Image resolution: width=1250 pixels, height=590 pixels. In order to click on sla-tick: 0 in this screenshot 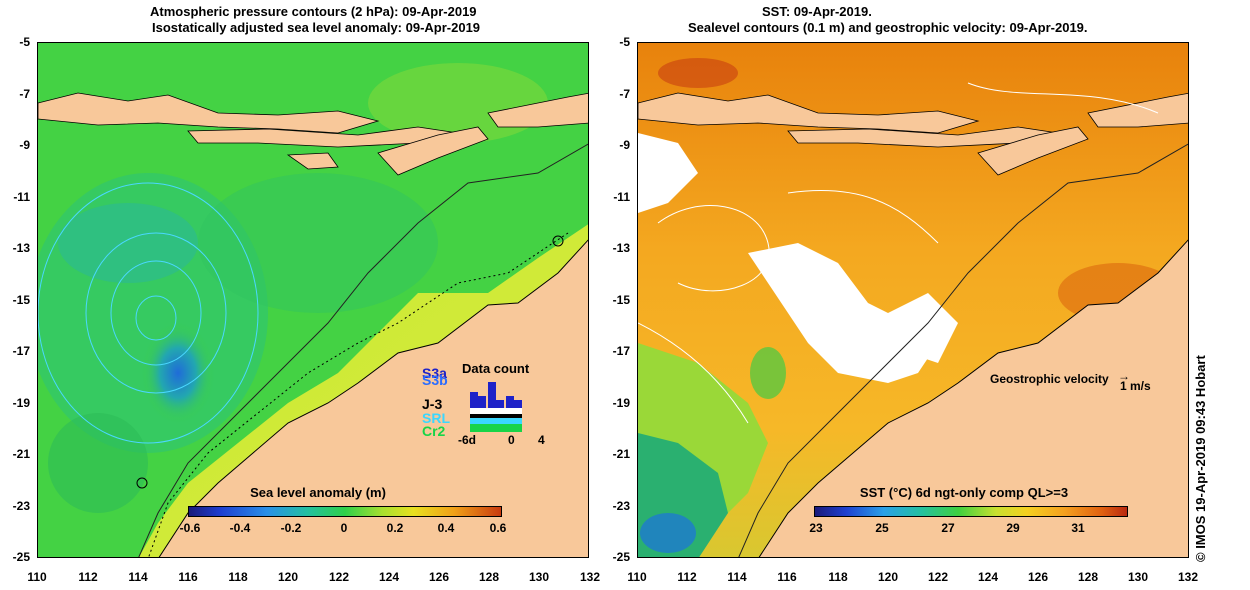, I will do `click(344, 528)`.